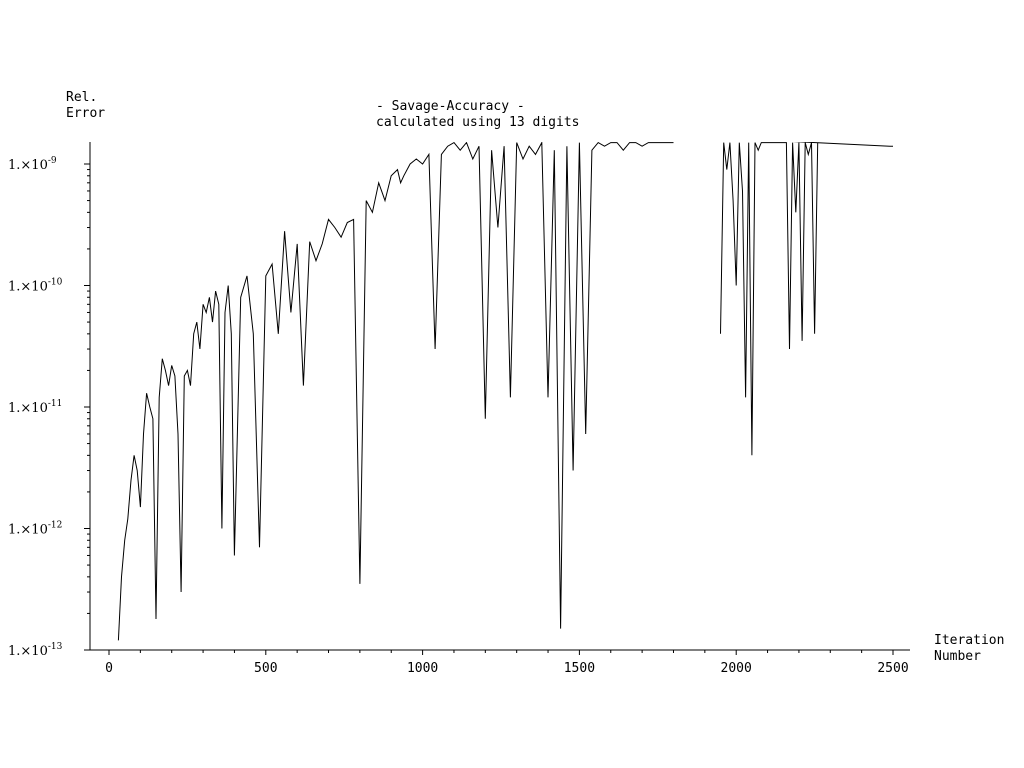 This screenshot has height=768, width=1024. What do you see at coordinates (265, 668) in the screenshot?
I see `x-tick-label: 500` at bounding box center [265, 668].